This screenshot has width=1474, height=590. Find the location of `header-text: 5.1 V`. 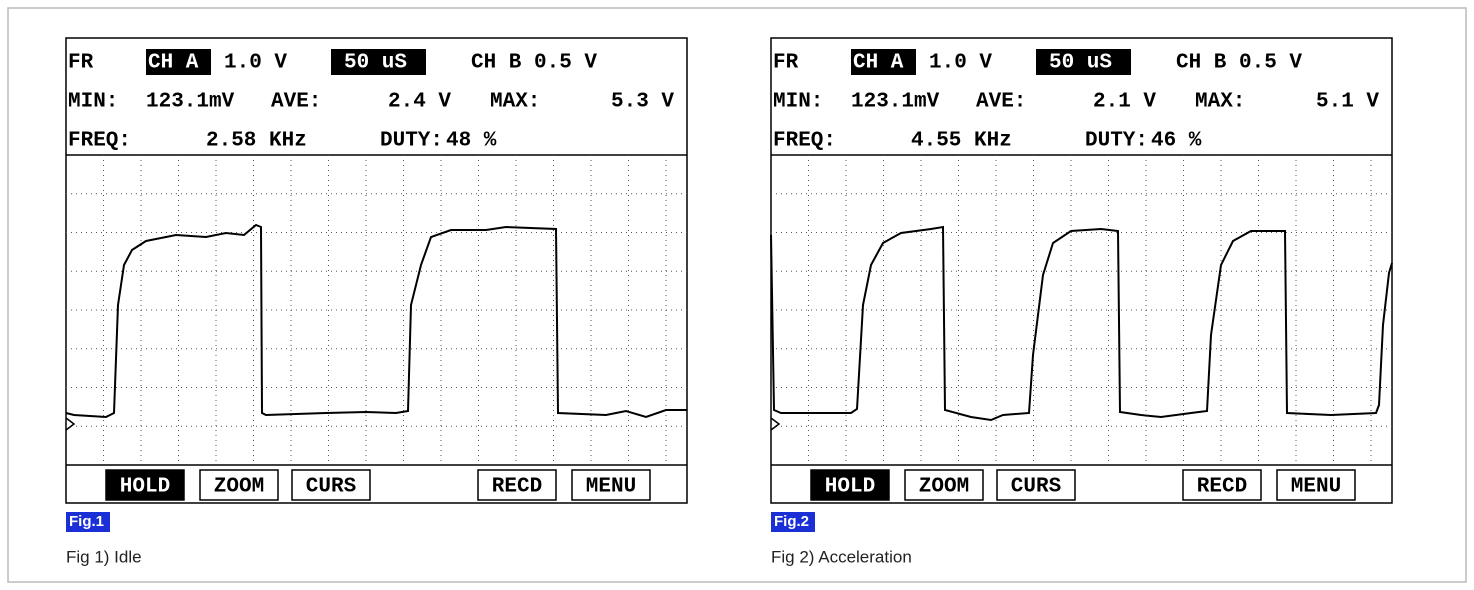

header-text: 5.1 V is located at coordinates (1347, 102).